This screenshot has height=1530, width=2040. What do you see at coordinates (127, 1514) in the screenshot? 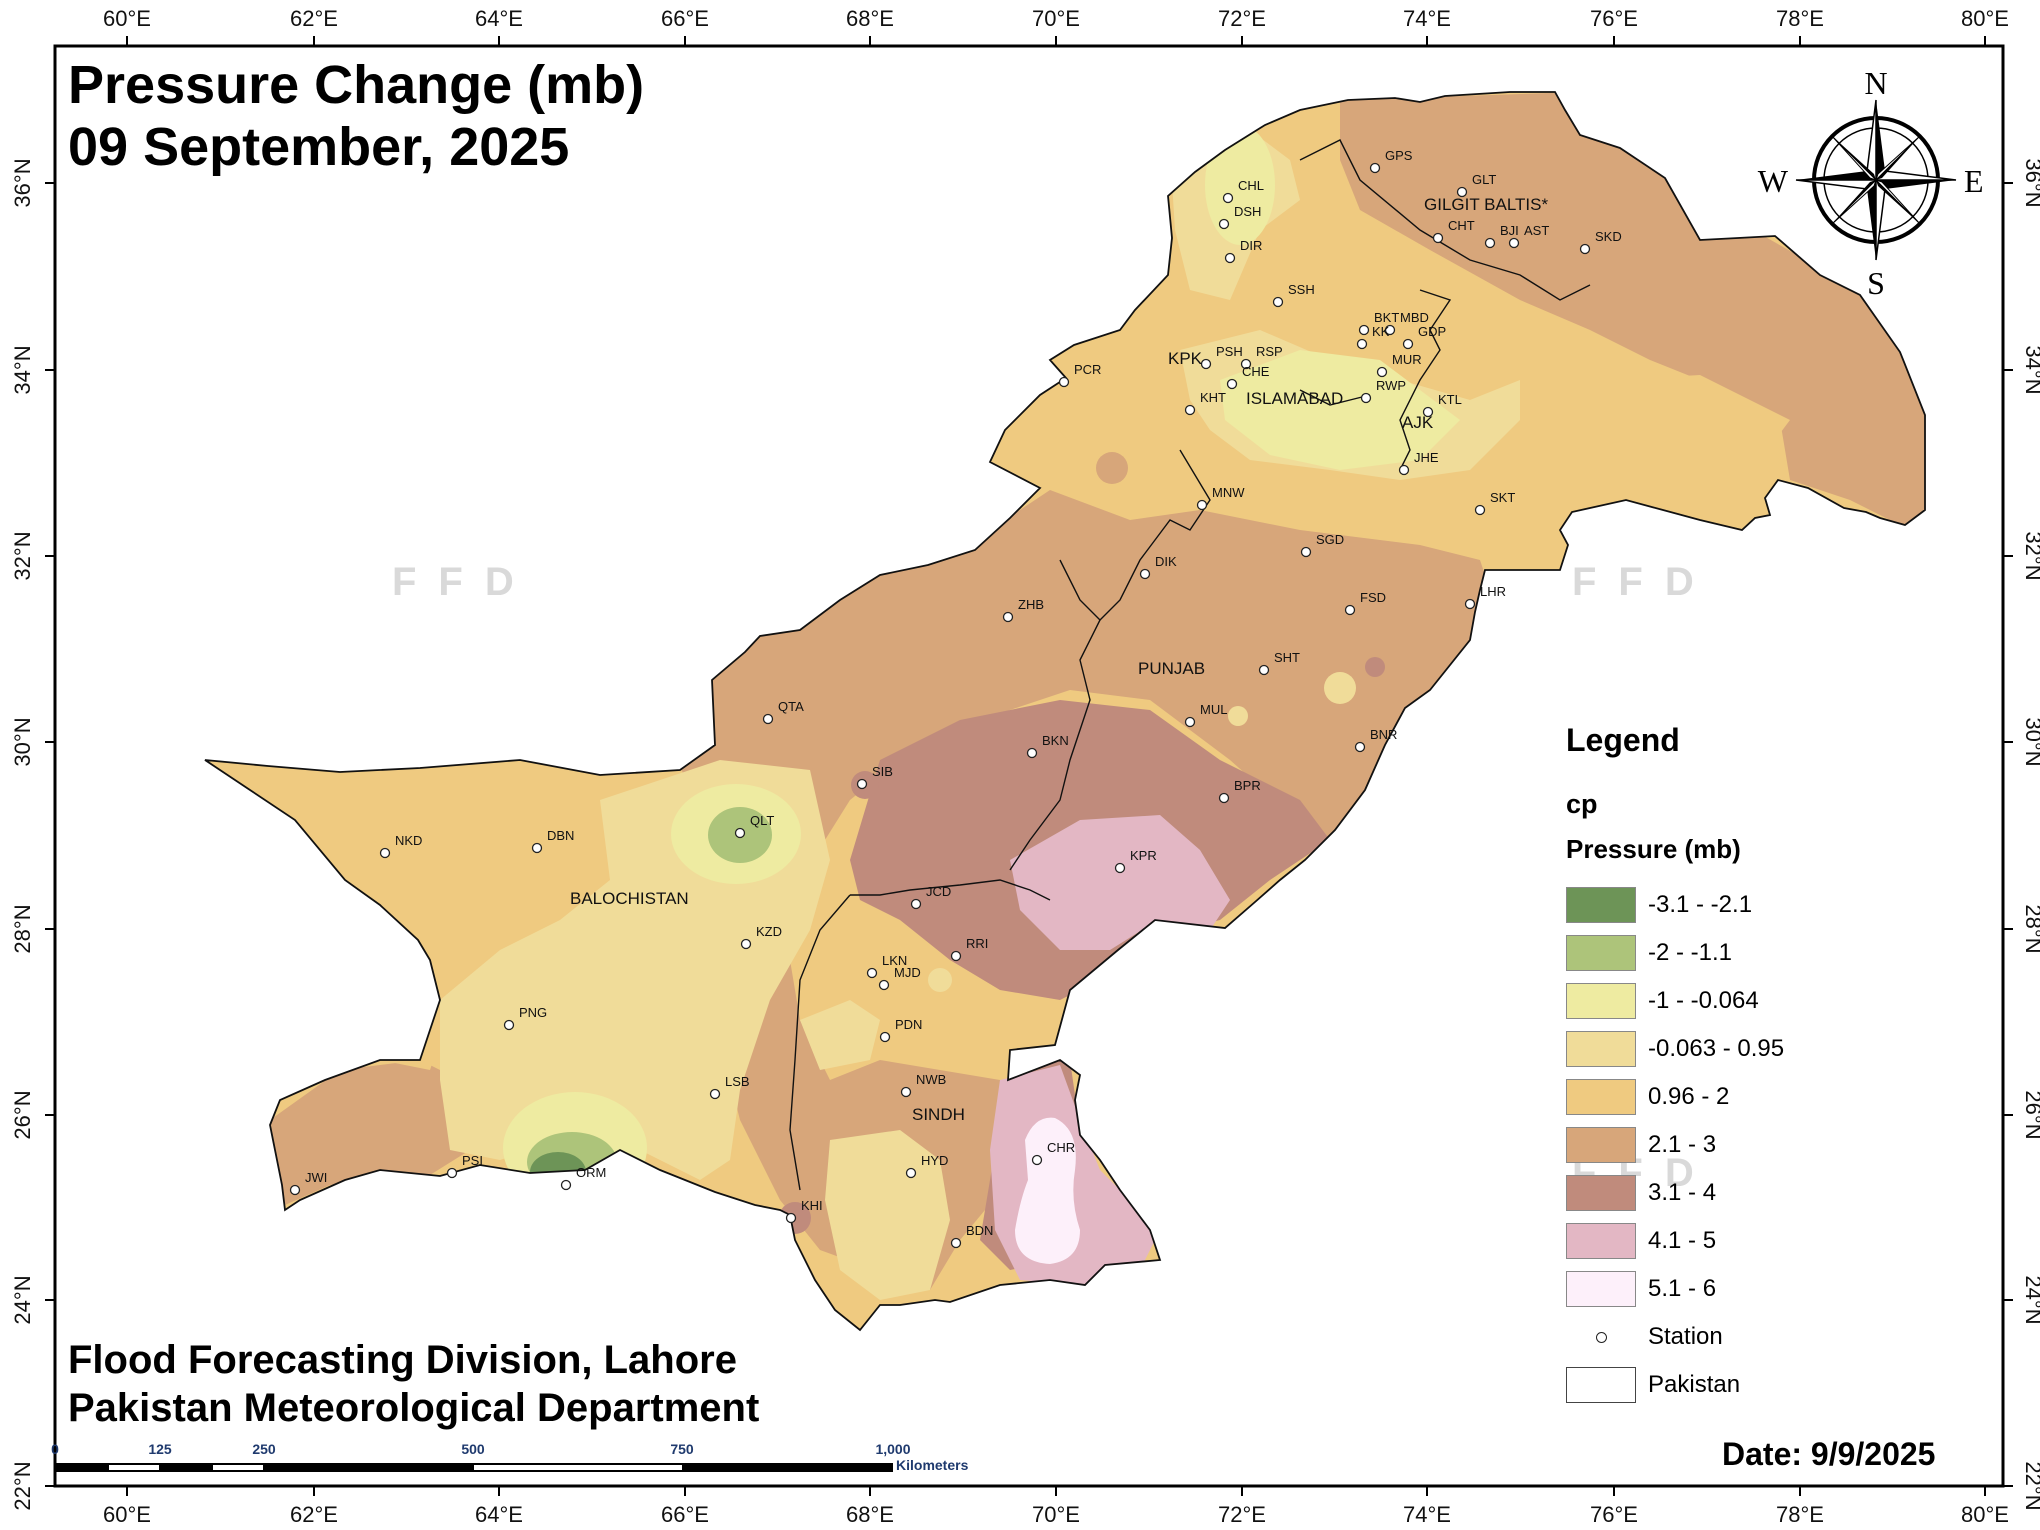
I see `lon-label-bottom: 60°E` at bounding box center [127, 1514].